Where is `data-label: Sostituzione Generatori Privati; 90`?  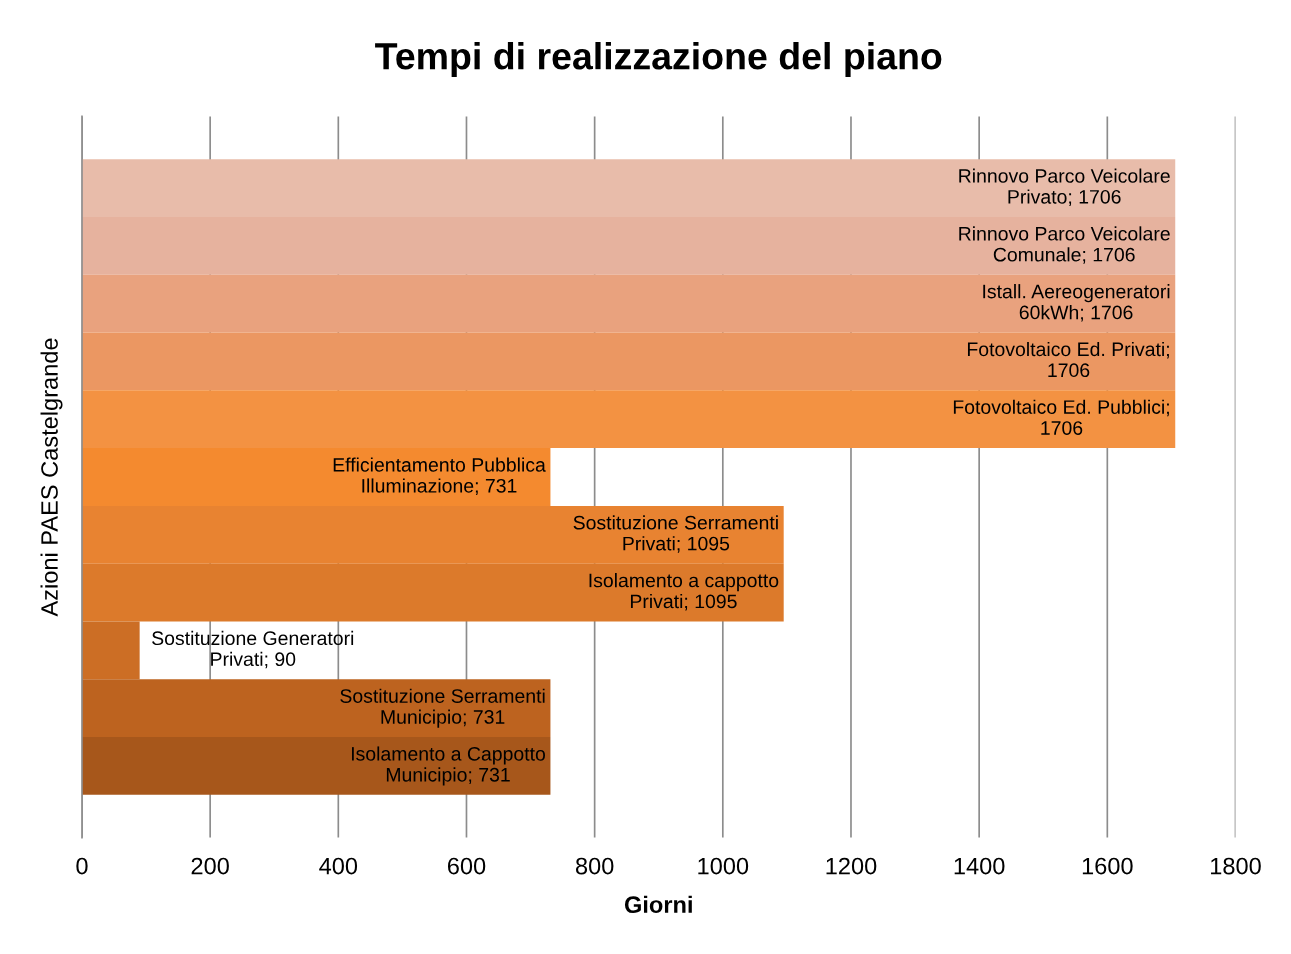 data-label: Sostituzione Generatori Privati; 90 is located at coordinates (253, 649).